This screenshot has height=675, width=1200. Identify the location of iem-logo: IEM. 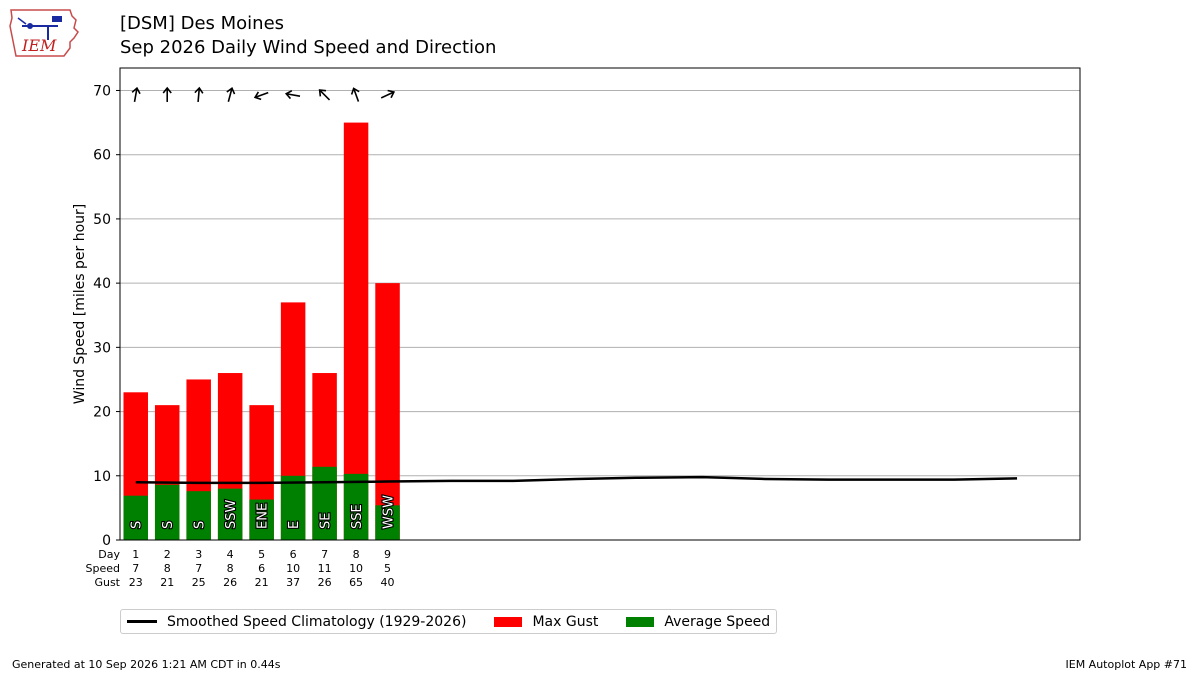
(44, 34).